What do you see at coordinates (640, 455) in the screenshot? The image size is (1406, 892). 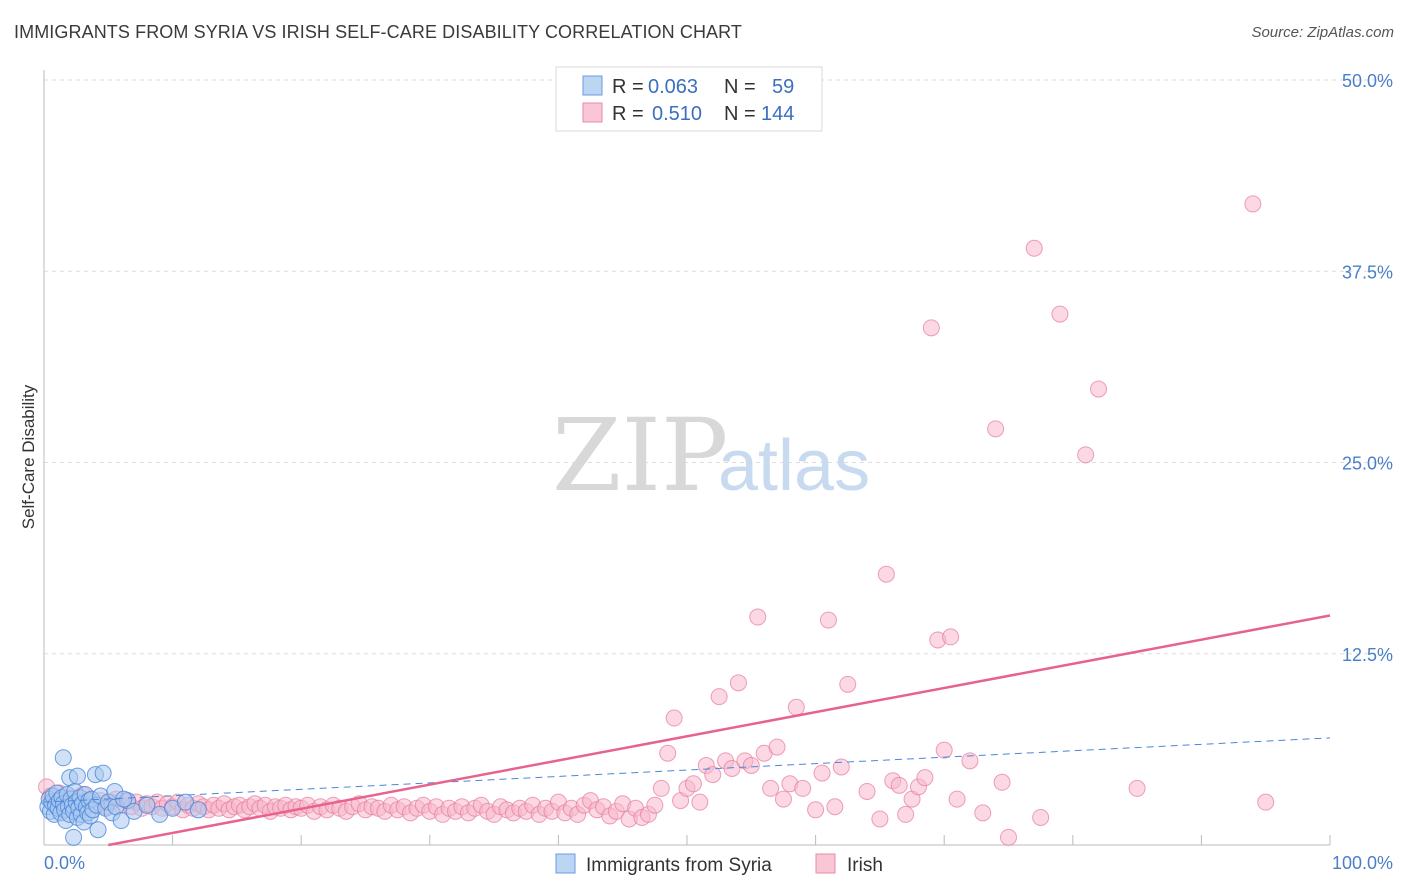 I see `watermark-zip: ZIP` at bounding box center [640, 455].